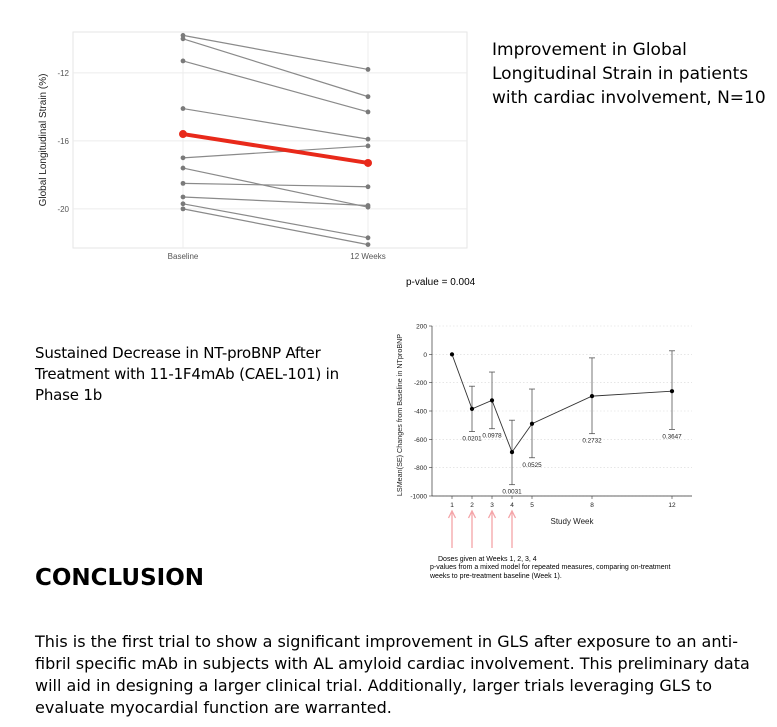 The image size is (777, 727). I want to click on gls-y-tick-label: -16, so click(63, 141).